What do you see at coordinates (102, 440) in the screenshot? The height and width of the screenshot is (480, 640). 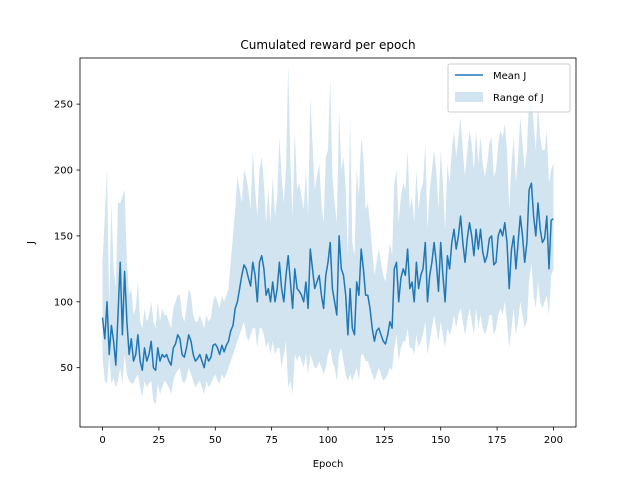 I see `x-tick-label: 0` at bounding box center [102, 440].